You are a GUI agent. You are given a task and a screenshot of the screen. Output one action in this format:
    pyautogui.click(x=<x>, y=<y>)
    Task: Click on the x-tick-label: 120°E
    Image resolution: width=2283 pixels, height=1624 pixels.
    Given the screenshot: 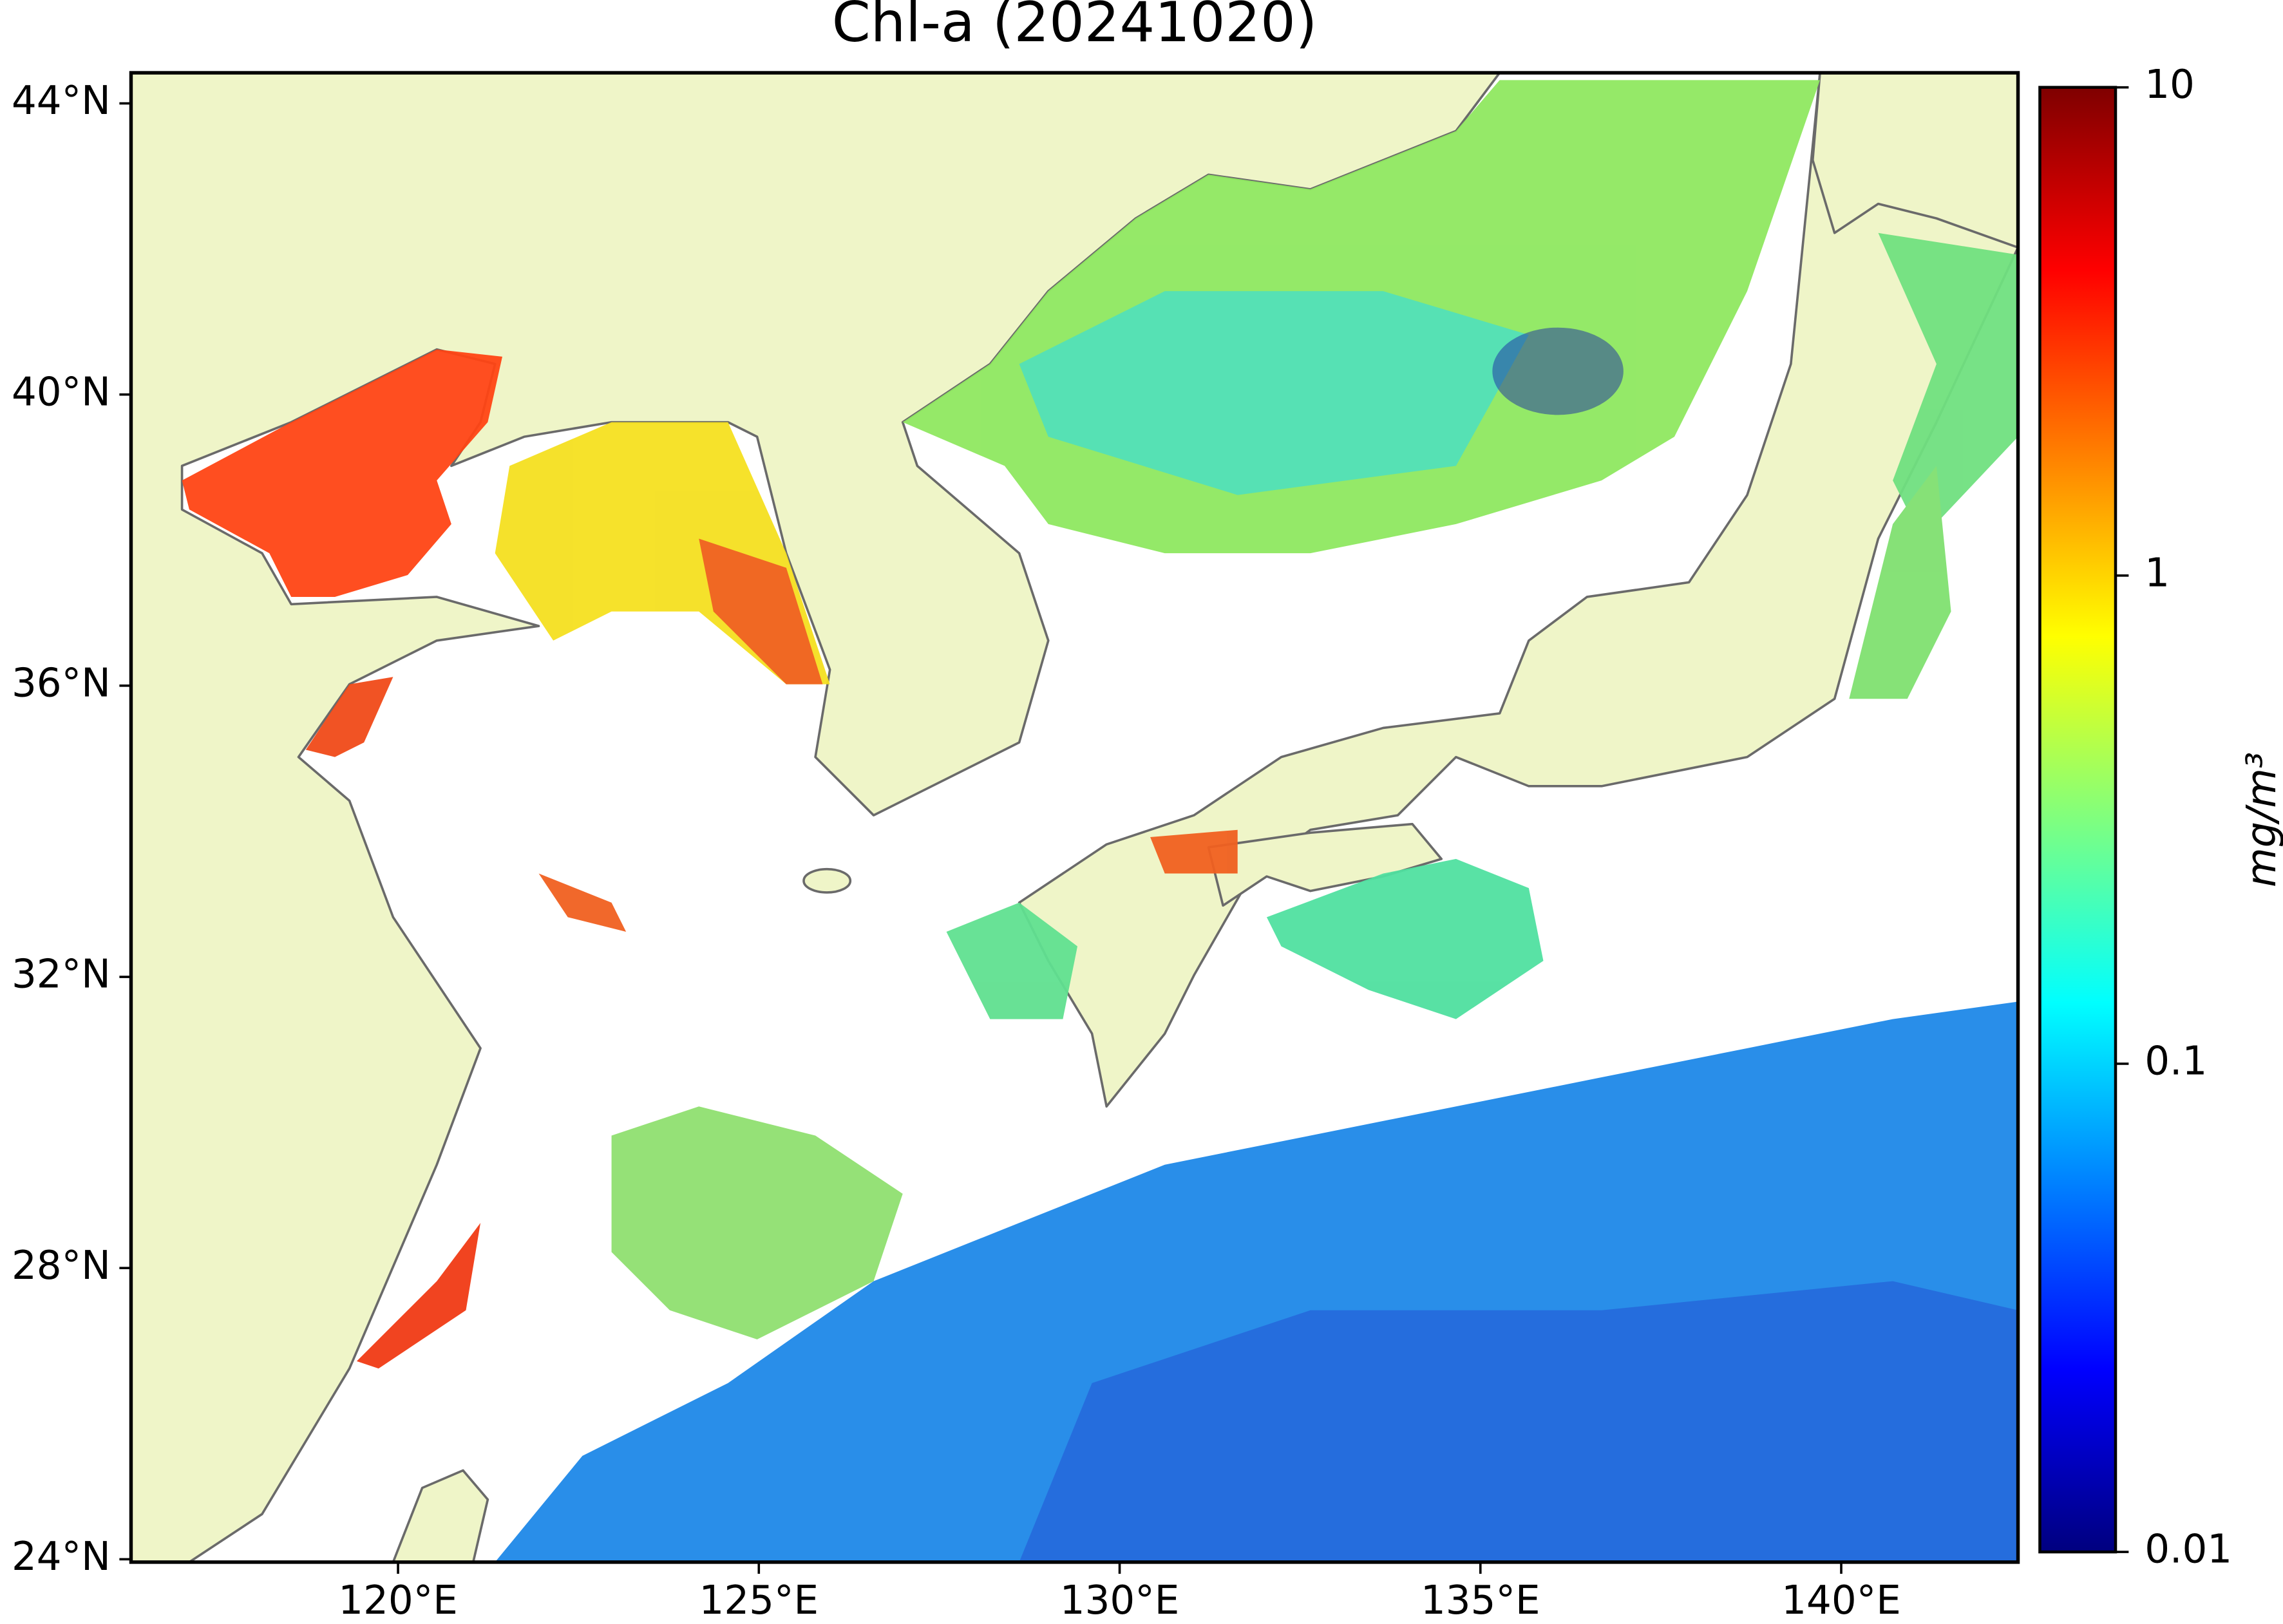 What is the action you would take?
    pyautogui.click(x=398, y=1601)
    